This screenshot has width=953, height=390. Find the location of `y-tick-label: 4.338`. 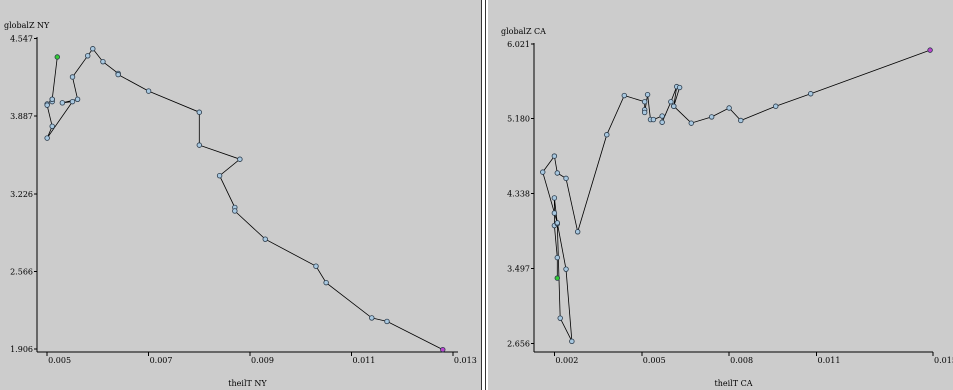

y-tick-label: 4.338 is located at coordinates (518, 194).